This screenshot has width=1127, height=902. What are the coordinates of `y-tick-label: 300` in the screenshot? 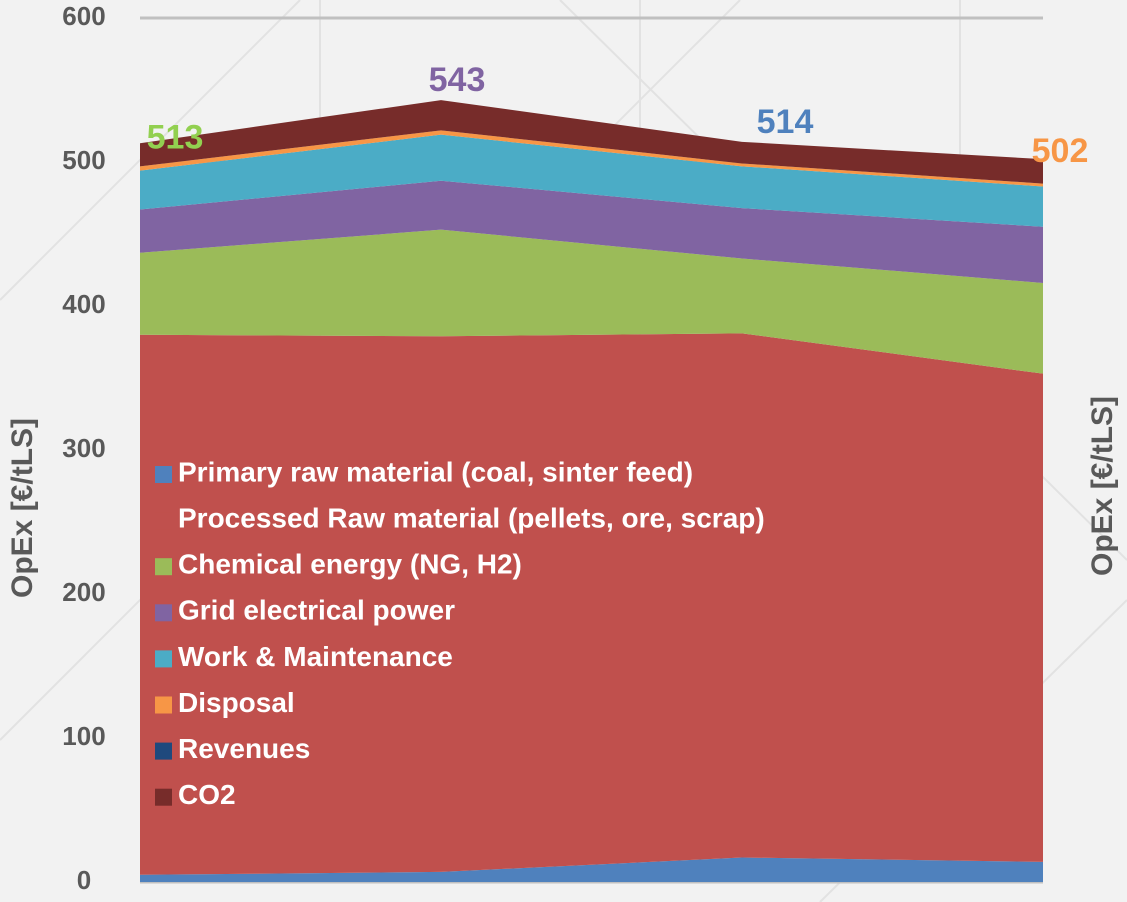 It's located at (83, 448).